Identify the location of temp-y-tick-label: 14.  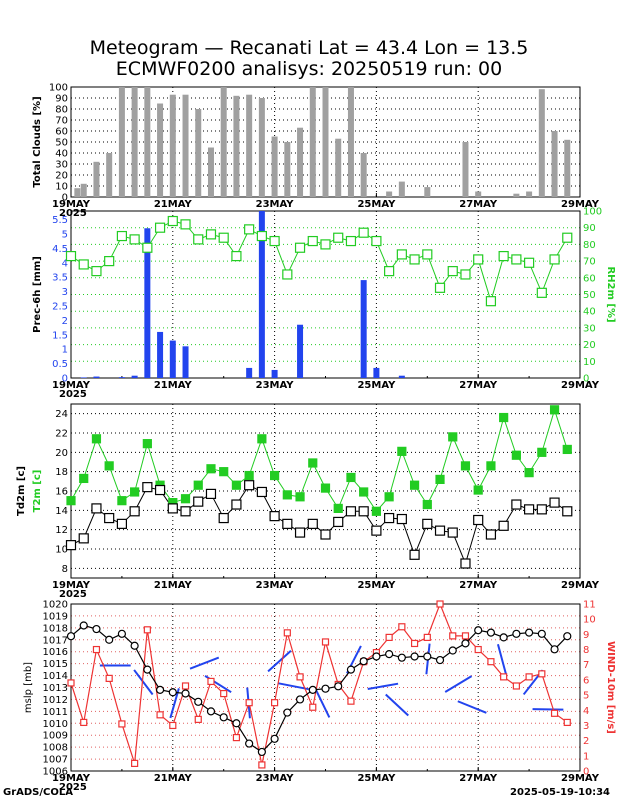
(61, 511).